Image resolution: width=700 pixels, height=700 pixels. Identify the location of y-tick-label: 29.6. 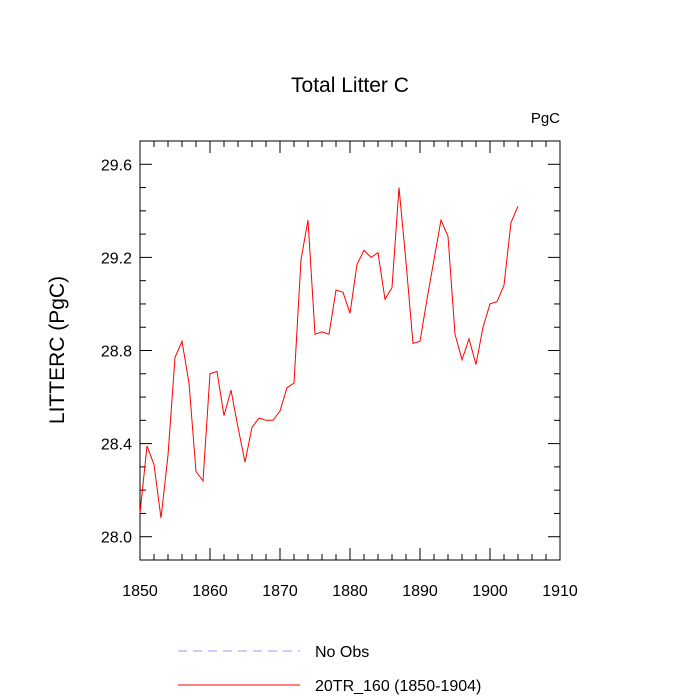
(116, 165).